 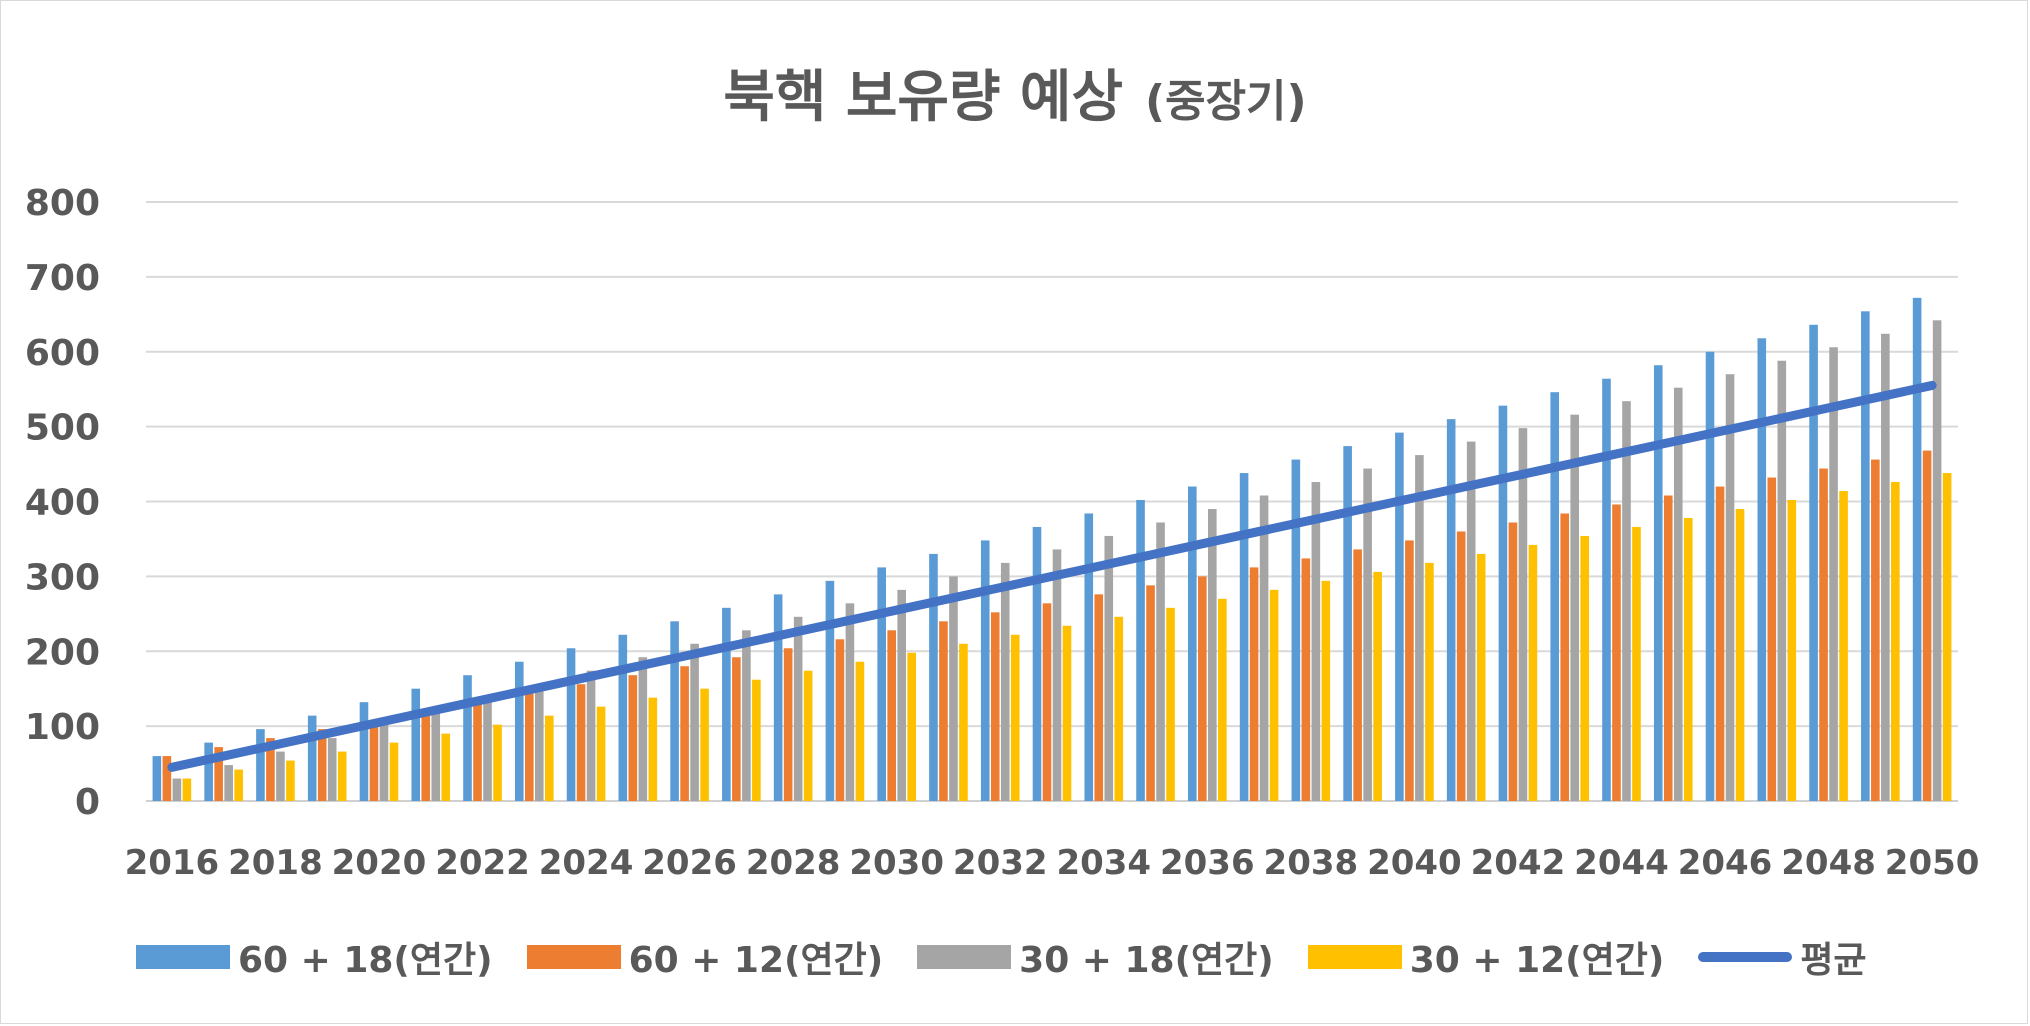 What do you see at coordinates (62, 652) in the screenshot?
I see `y-tick-label: 200` at bounding box center [62, 652].